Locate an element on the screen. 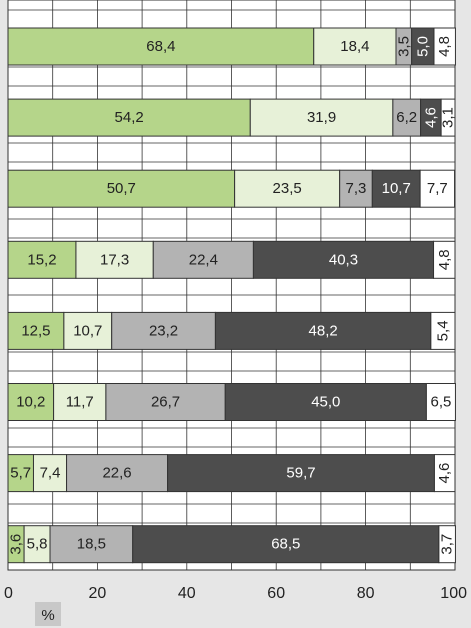 This screenshot has height=628, width=471. data-label: 15,2 is located at coordinates (41, 259).